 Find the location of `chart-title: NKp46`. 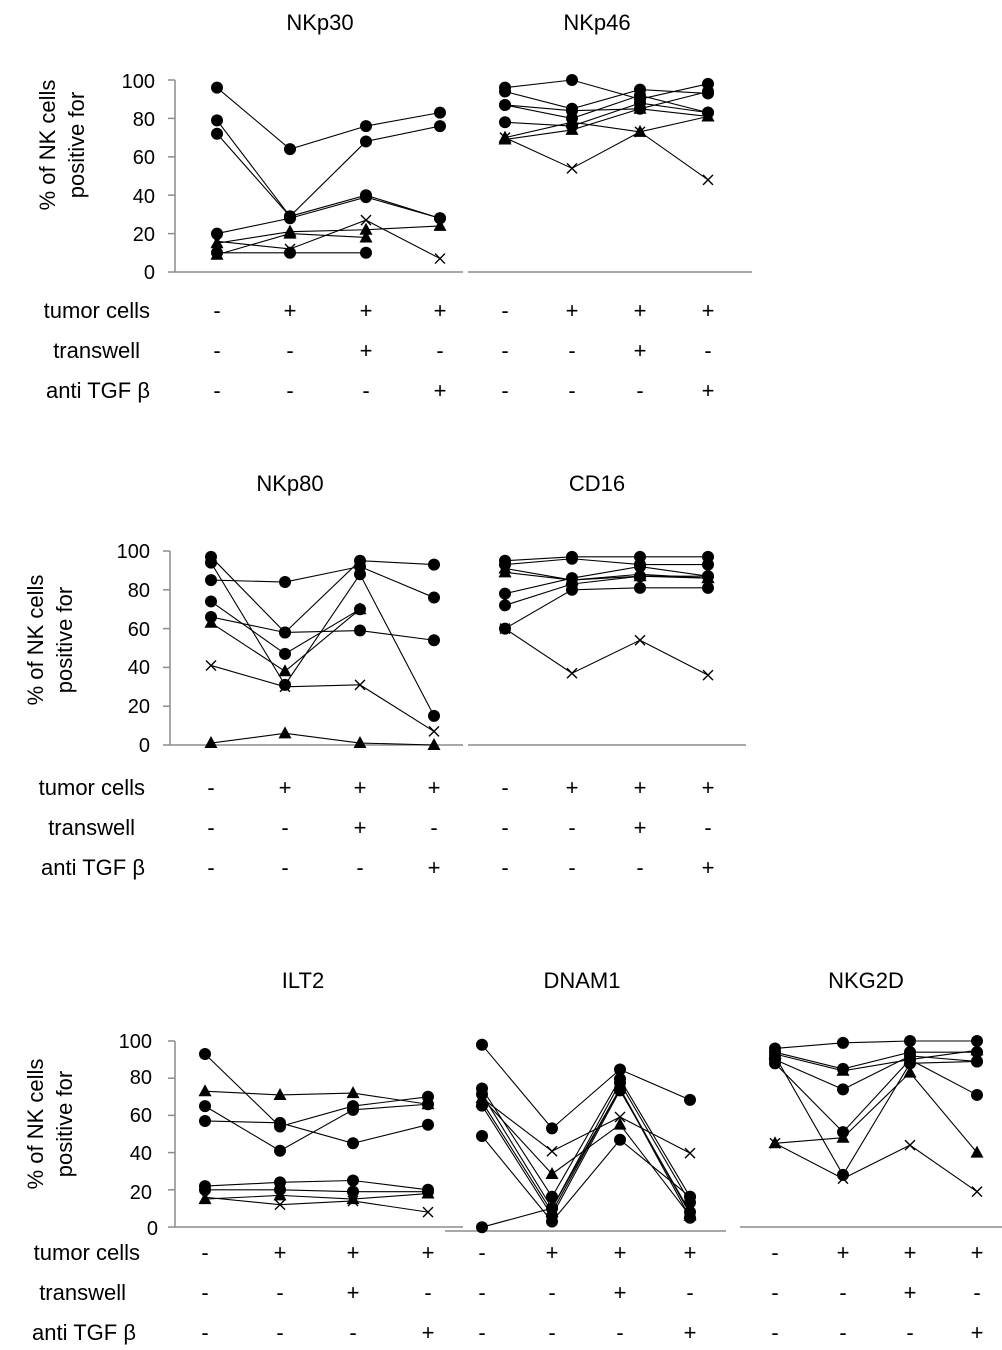

chart-title: NKp46 is located at coordinates (596, 22).